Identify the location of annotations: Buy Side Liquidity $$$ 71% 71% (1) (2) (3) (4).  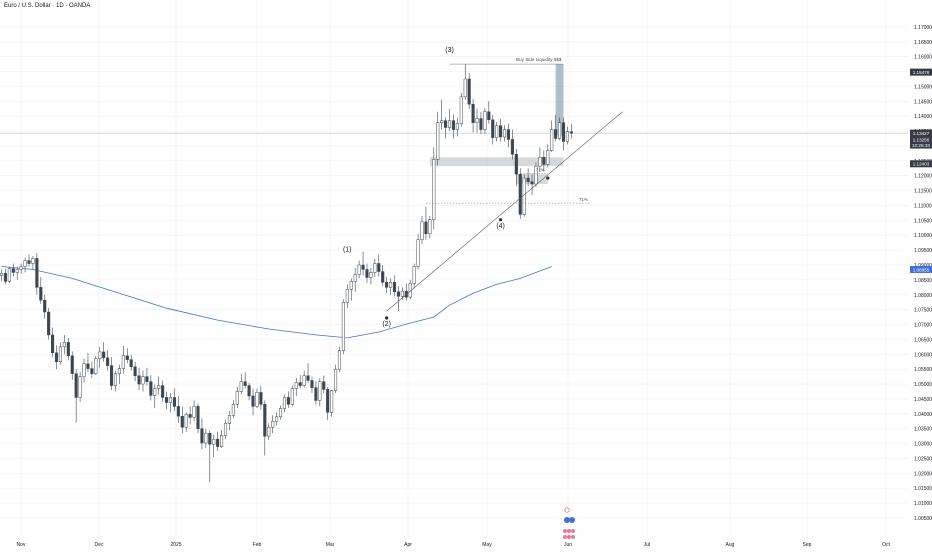
(465, 187).